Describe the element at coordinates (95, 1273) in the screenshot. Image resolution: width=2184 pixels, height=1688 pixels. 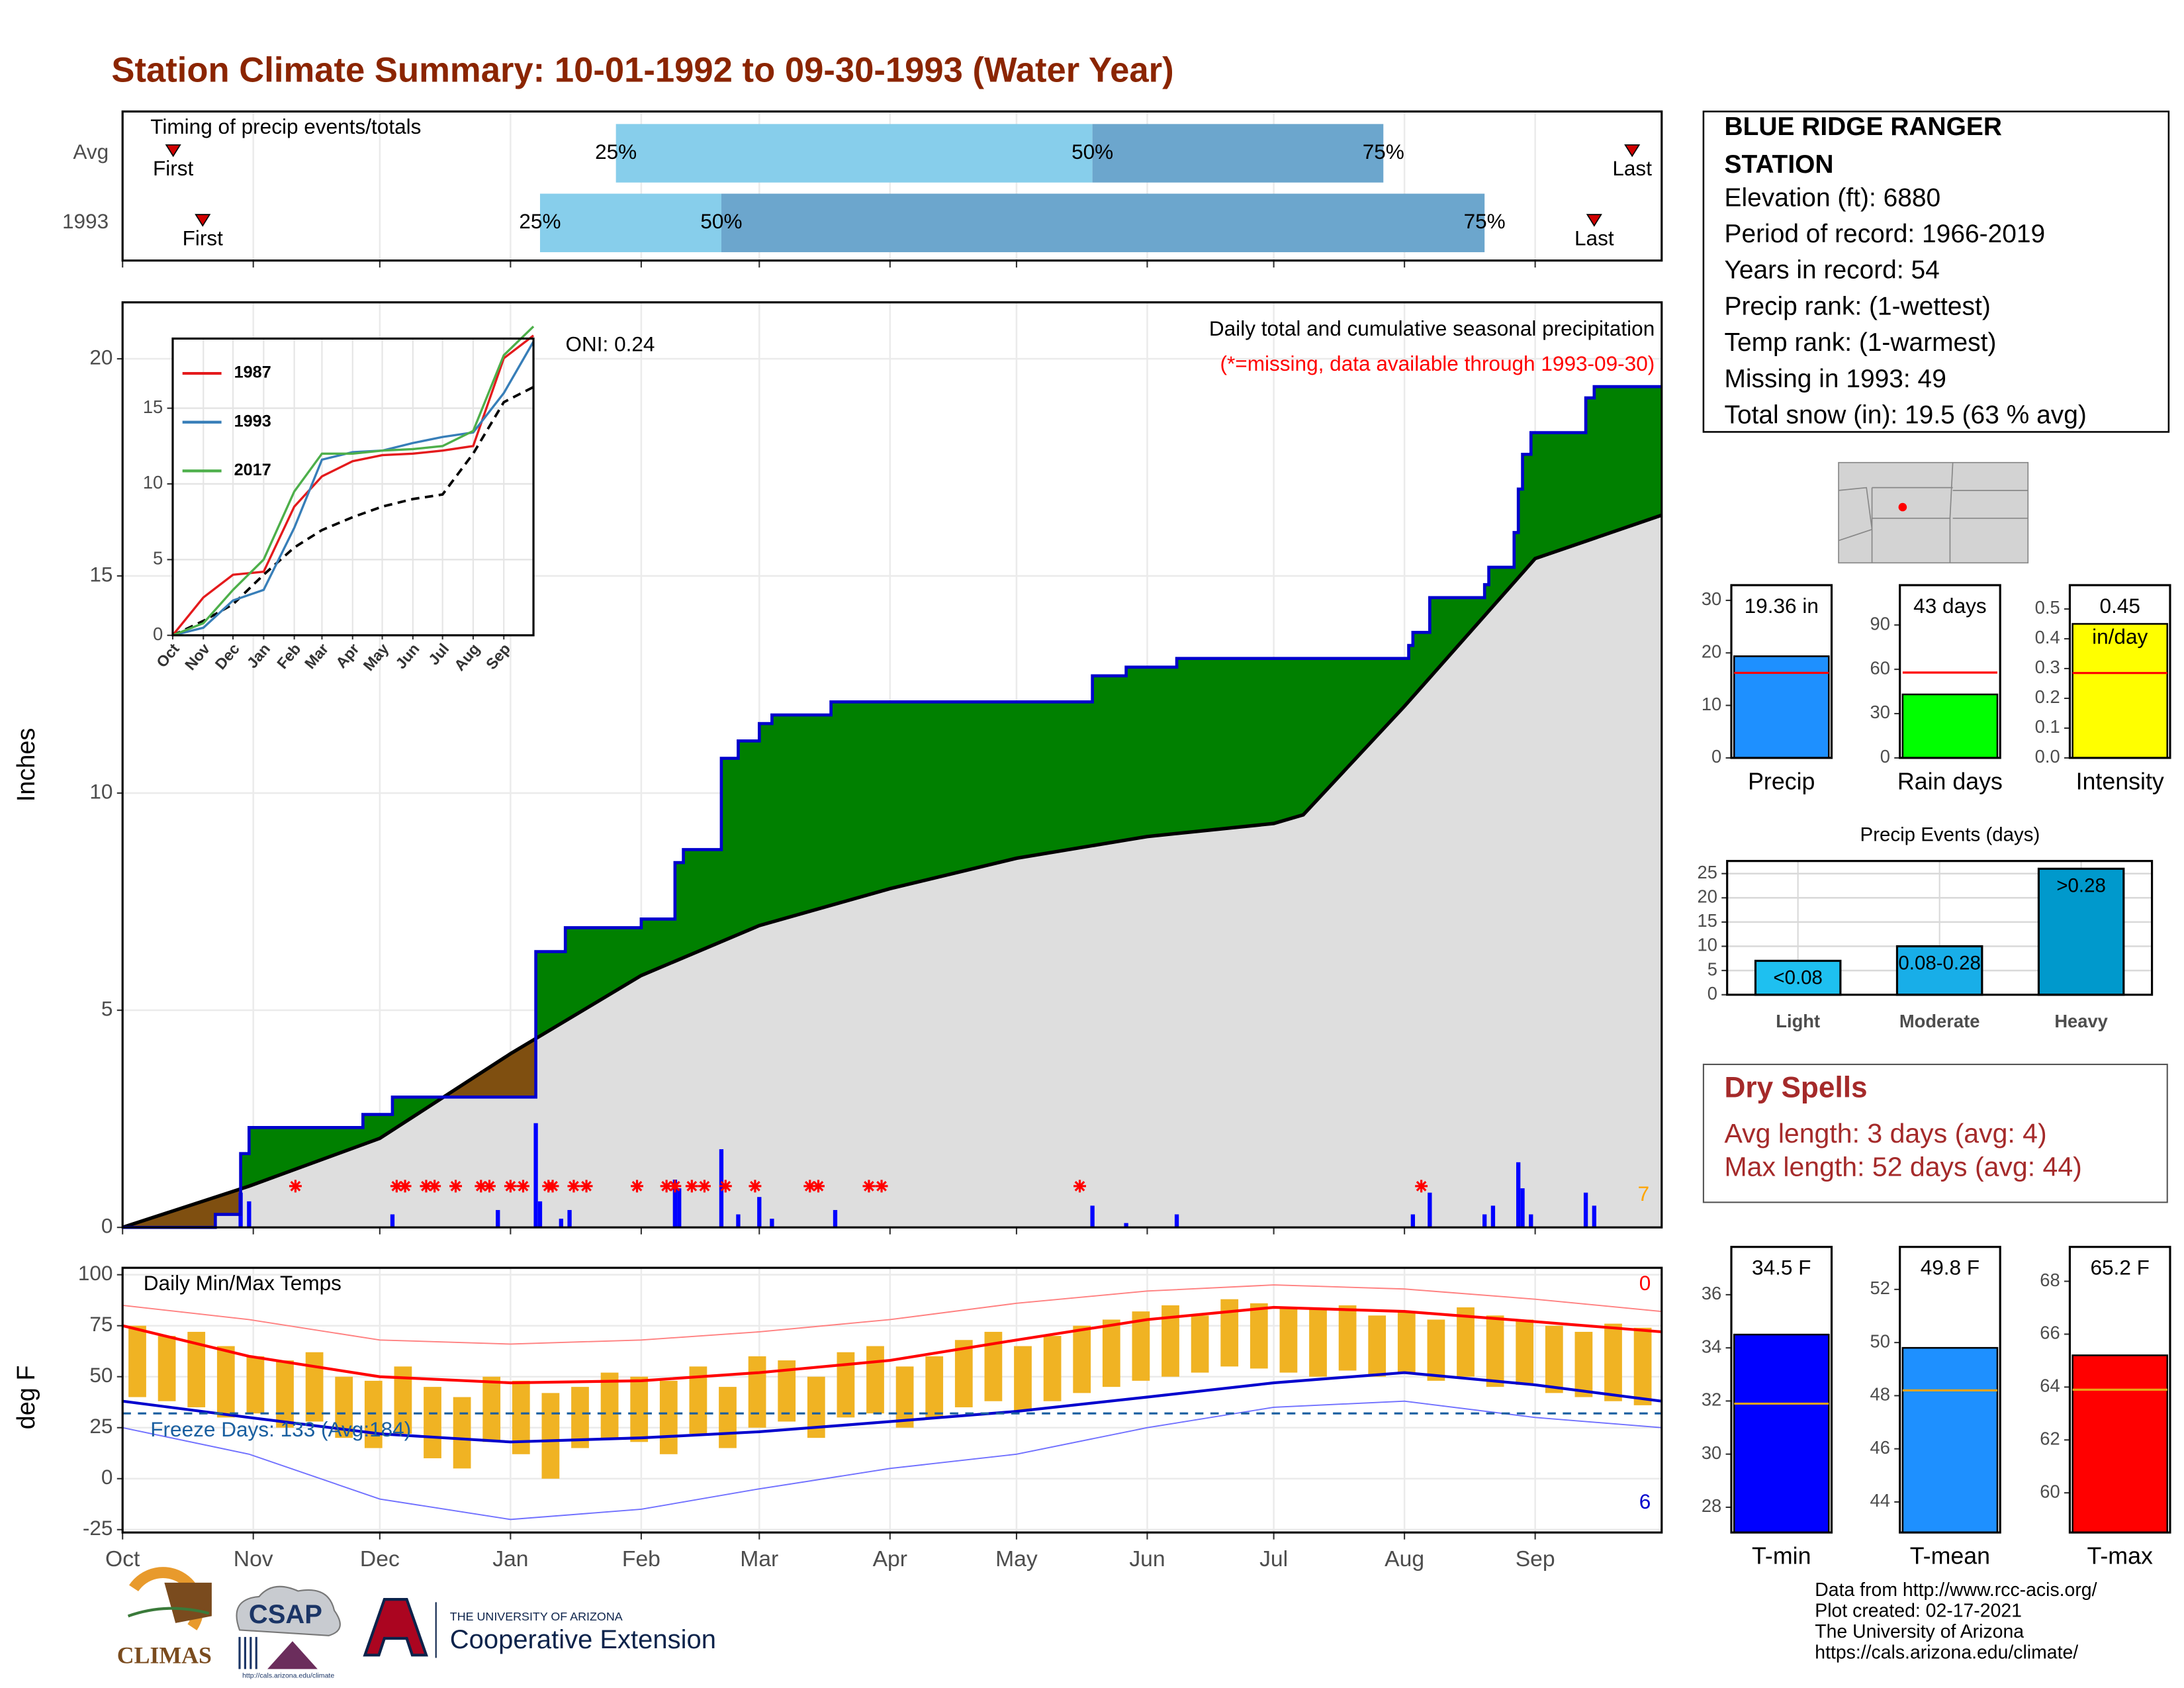
I see `y-tick-label: 100` at that location.